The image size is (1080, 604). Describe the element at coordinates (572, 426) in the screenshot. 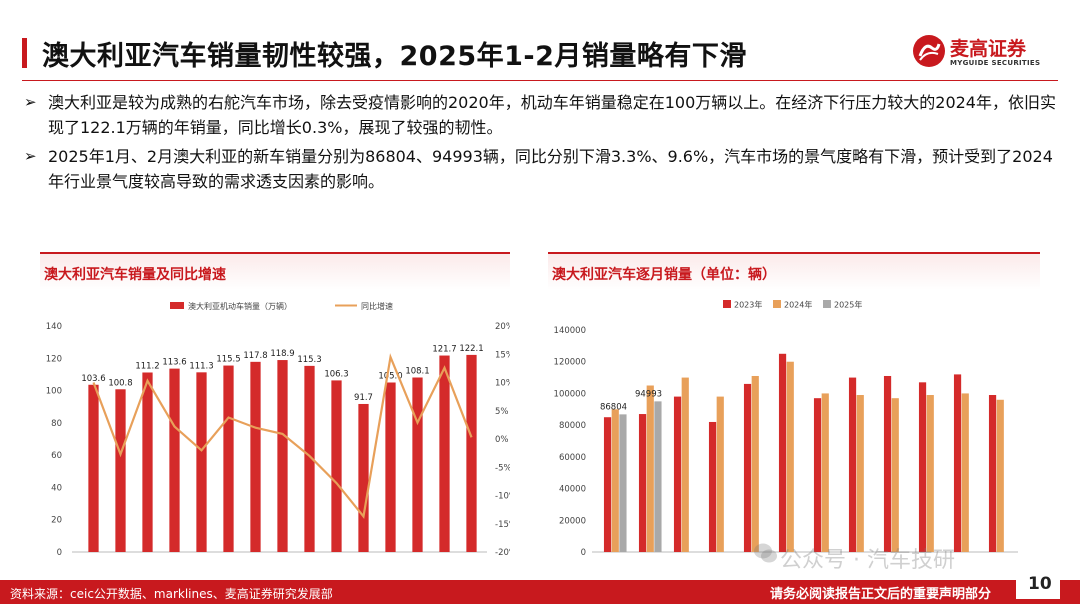

I see `y-tick-label: 80000` at that location.